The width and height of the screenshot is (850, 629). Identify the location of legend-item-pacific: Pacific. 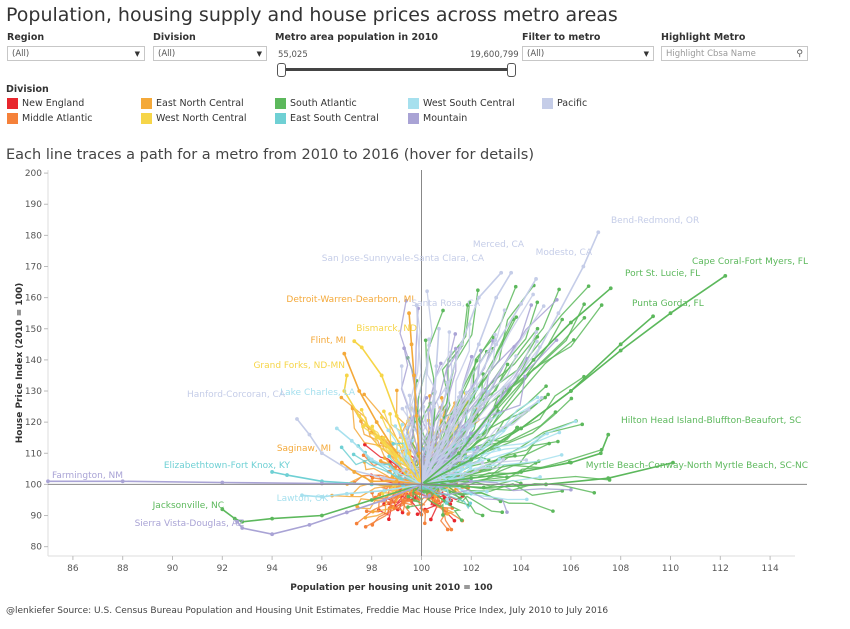
(564, 103).